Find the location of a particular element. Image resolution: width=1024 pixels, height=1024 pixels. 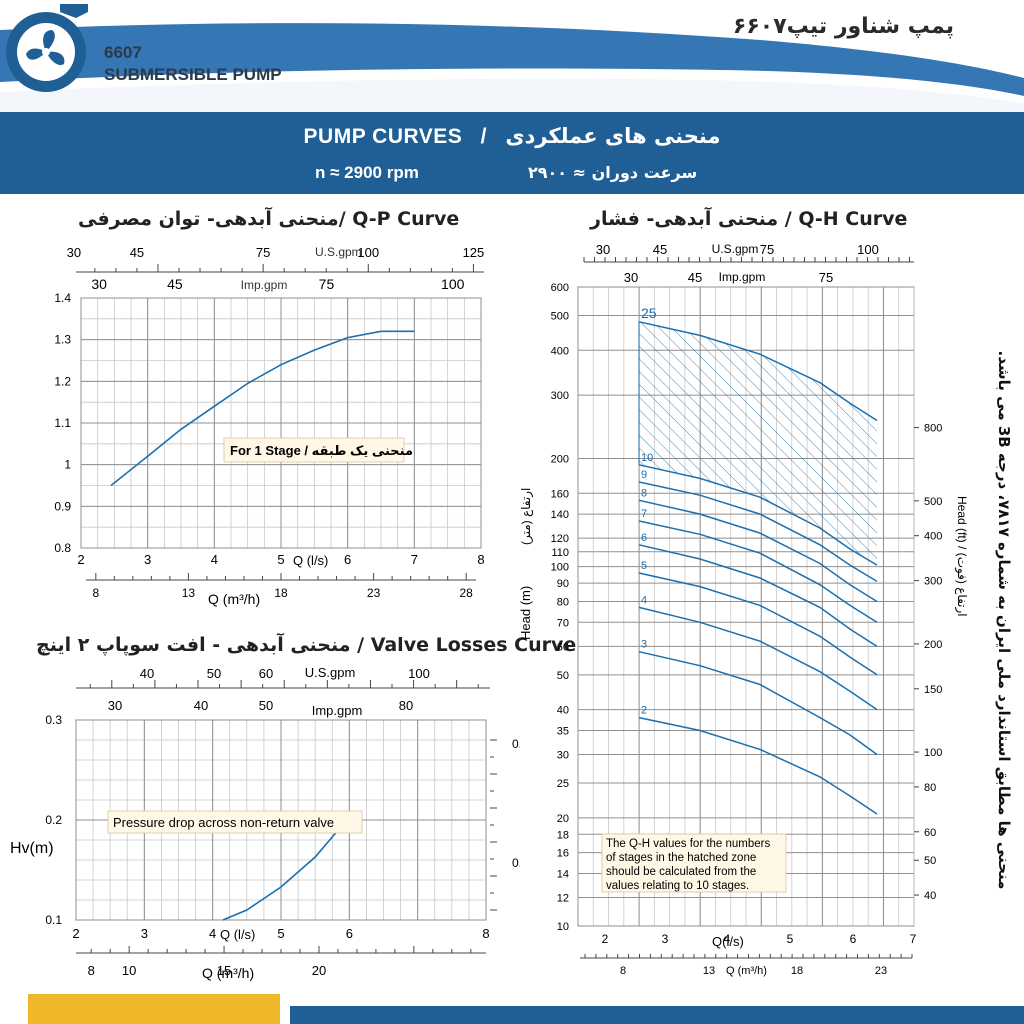

qp-impgpm-label: Imp.gpm is located at coordinates (264, 285).